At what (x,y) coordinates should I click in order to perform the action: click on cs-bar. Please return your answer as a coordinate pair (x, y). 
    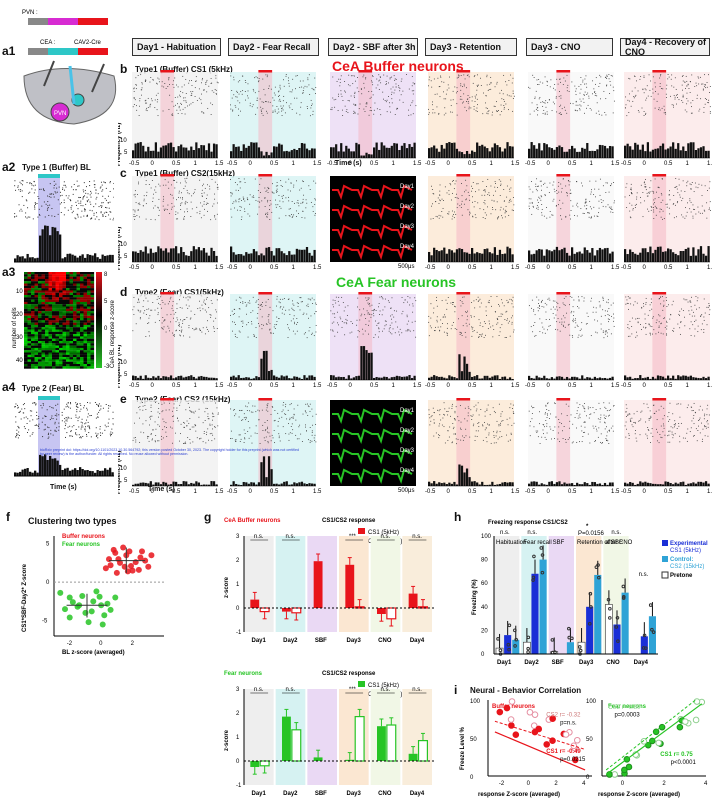
    Looking at the image, I should click on (265, 175).